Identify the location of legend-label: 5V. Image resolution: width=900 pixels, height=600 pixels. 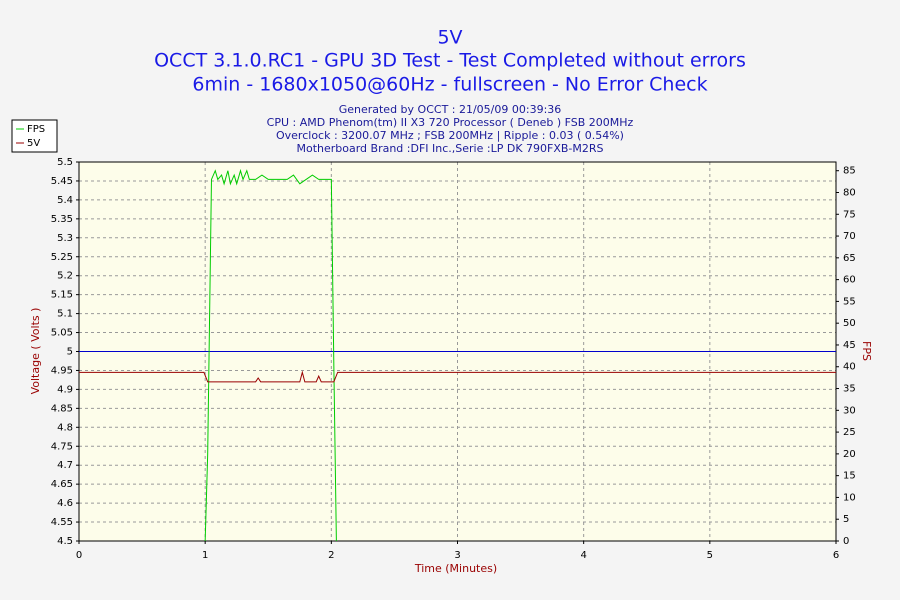
(33, 143).